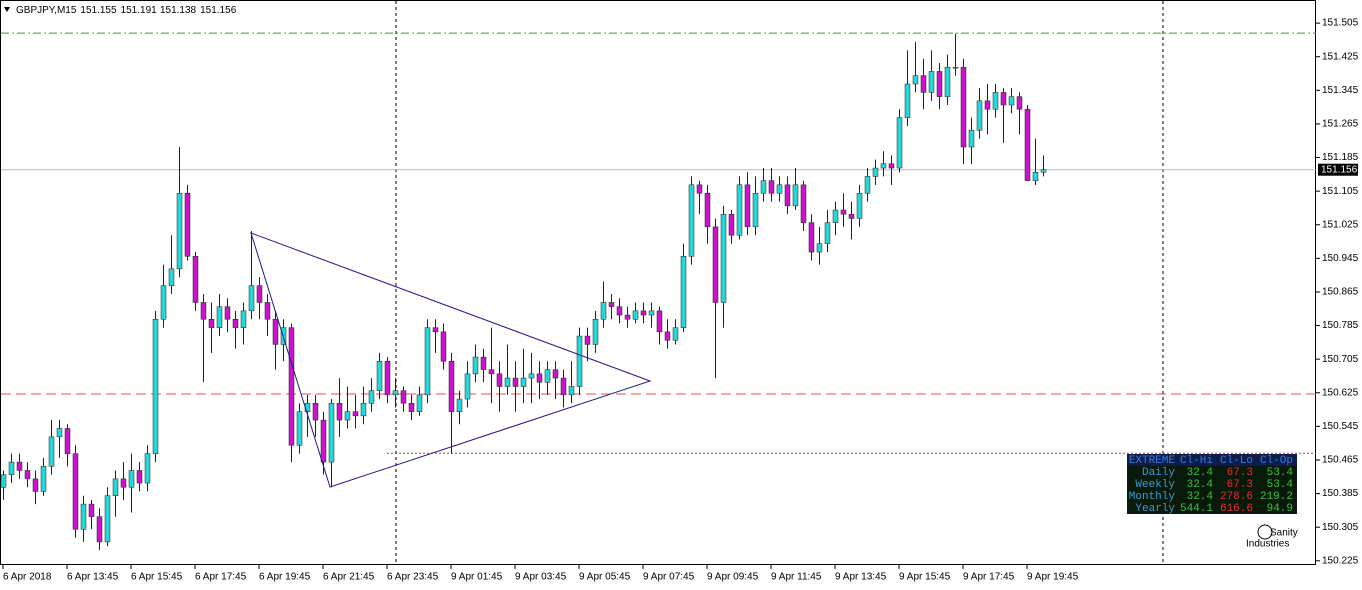 The image size is (1362, 590). I want to click on y-tick-label: 150.545, so click(1340, 426).